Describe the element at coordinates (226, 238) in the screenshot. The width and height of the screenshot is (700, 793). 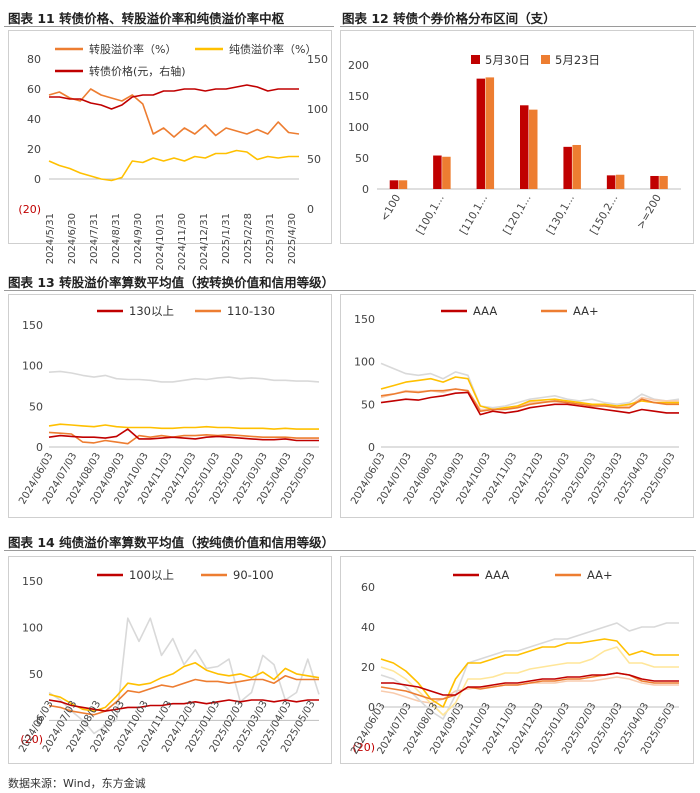
I see `x-tick-label: 2025/1/31` at that location.